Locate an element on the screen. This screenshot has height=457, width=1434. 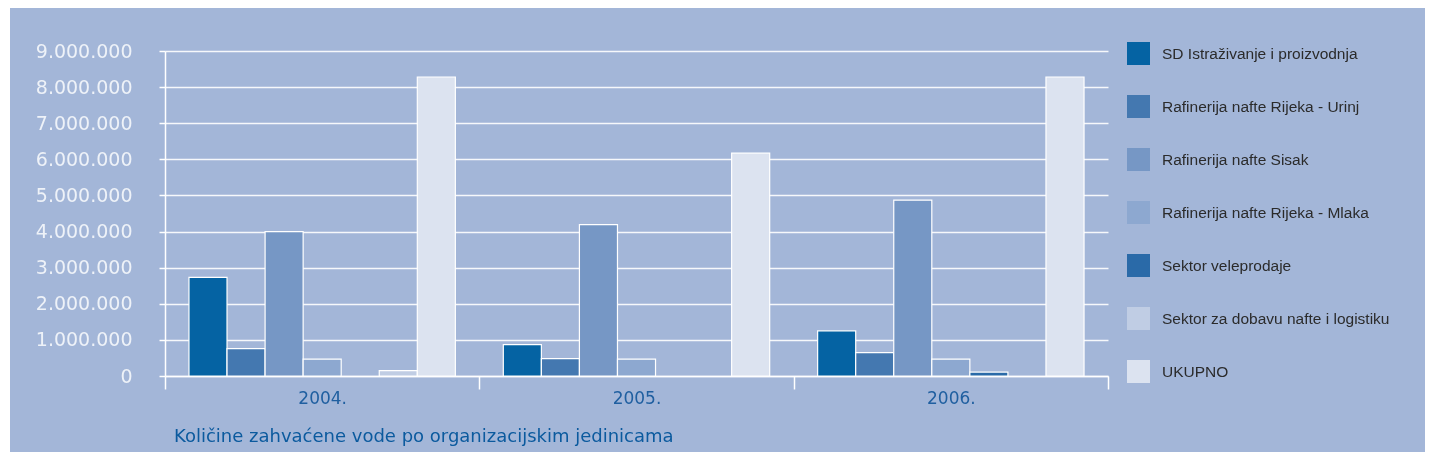
legend-label: Sektor za dobavu nafte i logistiku is located at coordinates (1276, 318).